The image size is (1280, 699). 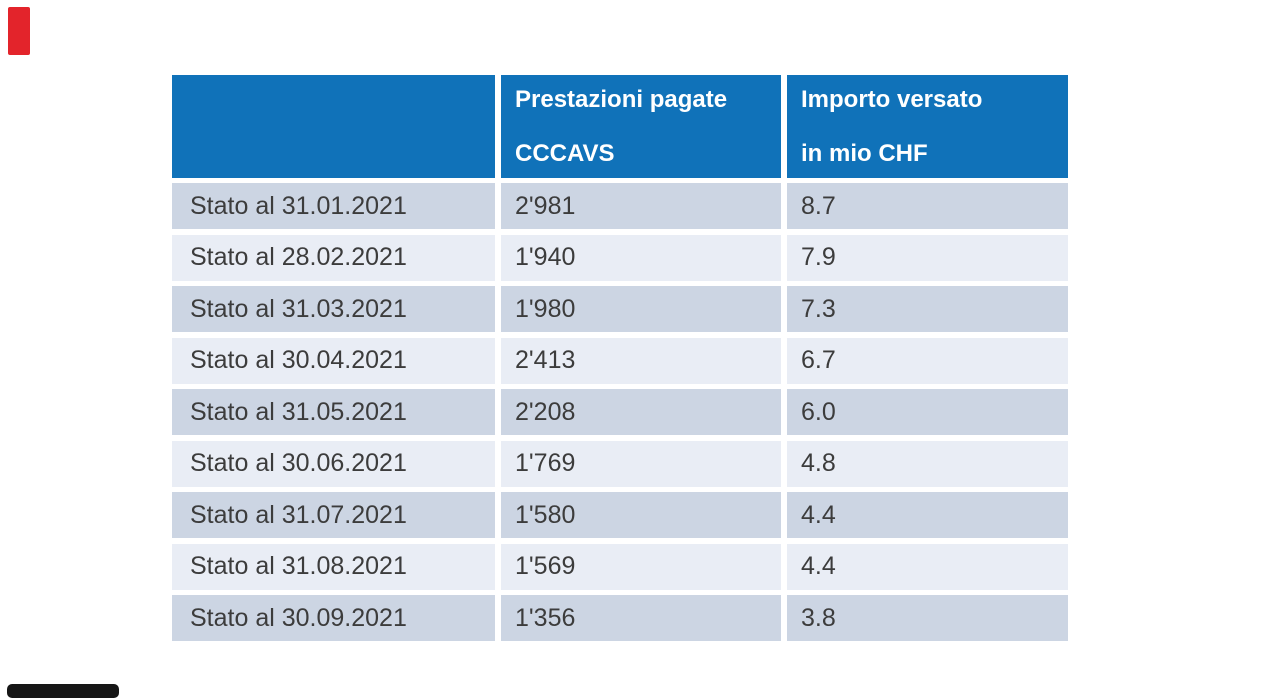 What do you see at coordinates (864, 153) in the screenshot?
I see `header-label-line: in mio CHF` at bounding box center [864, 153].